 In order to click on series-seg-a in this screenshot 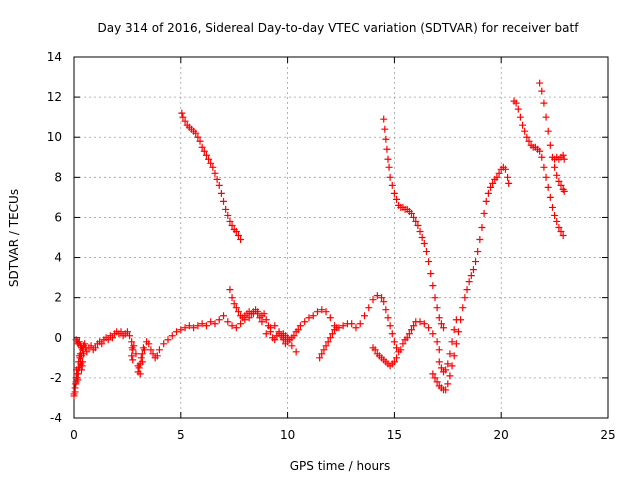, I will do `click(185, 353)`.